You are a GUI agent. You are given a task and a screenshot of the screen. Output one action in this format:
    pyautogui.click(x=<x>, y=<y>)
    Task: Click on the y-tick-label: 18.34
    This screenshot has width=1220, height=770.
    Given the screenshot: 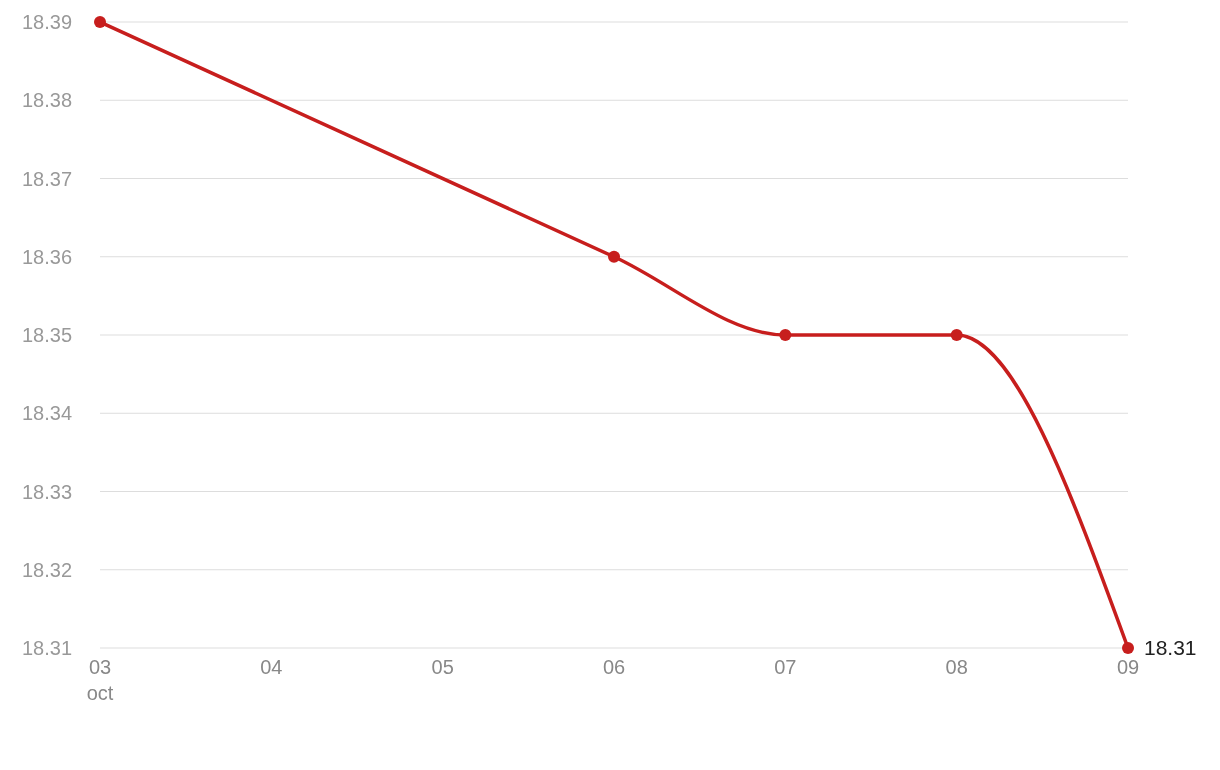 What is the action you would take?
    pyautogui.click(x=47, y=413)
    